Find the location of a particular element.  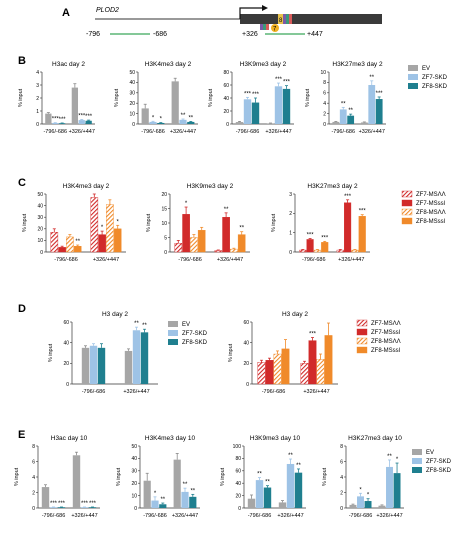

primer2-left: +326 is located at coordinates (250, 34).